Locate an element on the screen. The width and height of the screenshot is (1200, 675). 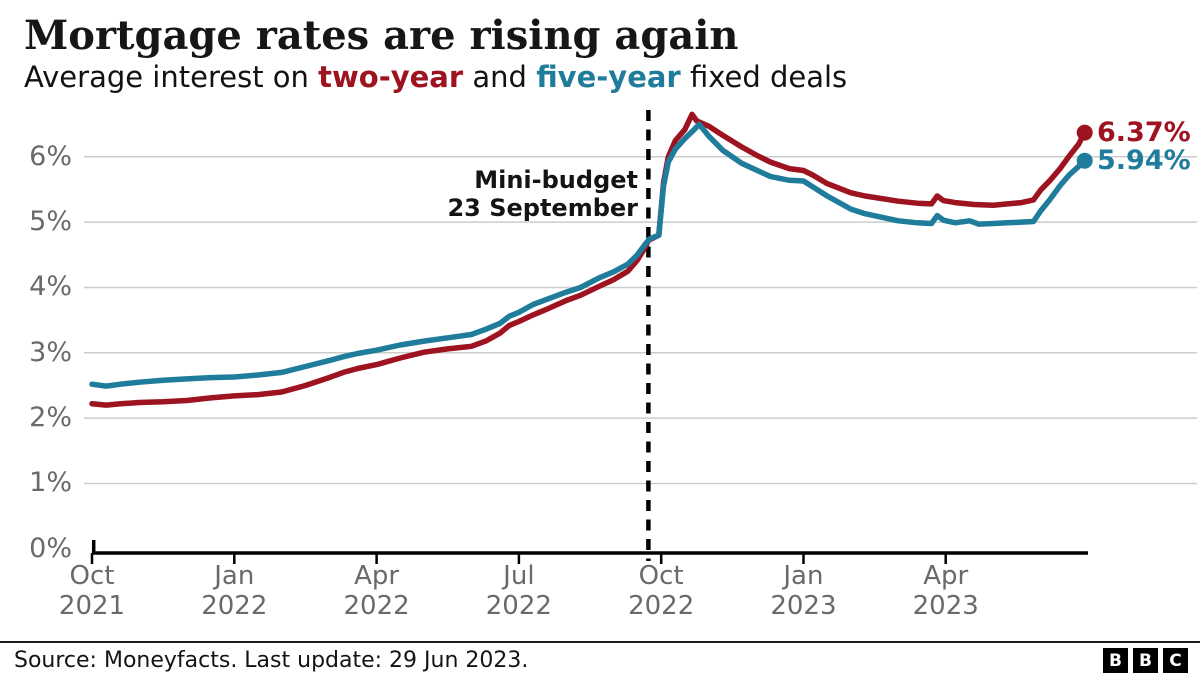
x-axis-label-Jan-2023: Jan 2023 is located at coordinates (803, 591).